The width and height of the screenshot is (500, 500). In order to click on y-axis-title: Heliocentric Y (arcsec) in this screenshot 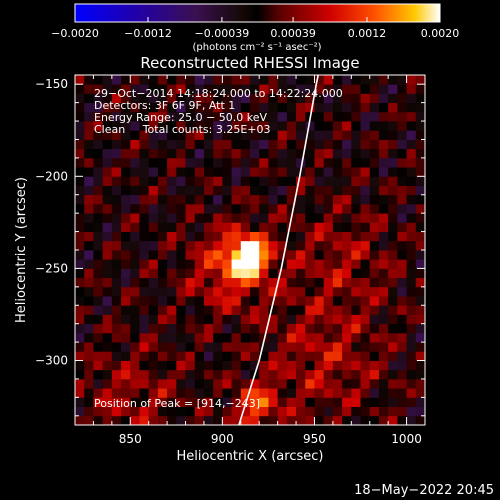, I will do `click(21, 250)`.